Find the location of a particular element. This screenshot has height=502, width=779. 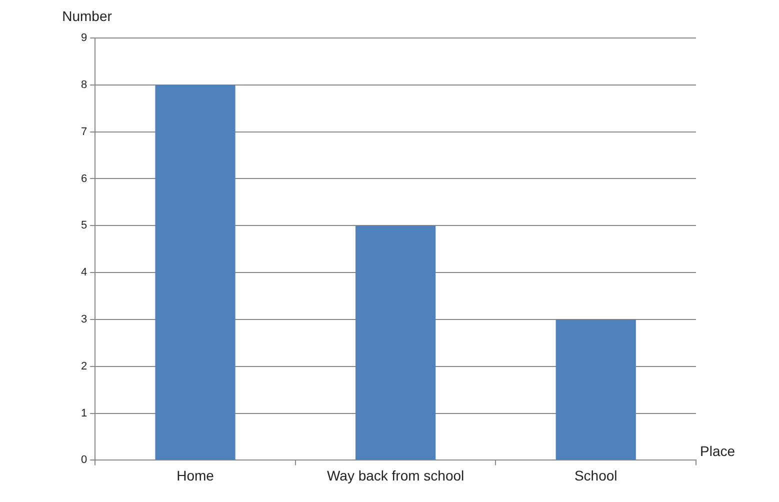

x-axis-title: Place is located at coordinates (718, 451).